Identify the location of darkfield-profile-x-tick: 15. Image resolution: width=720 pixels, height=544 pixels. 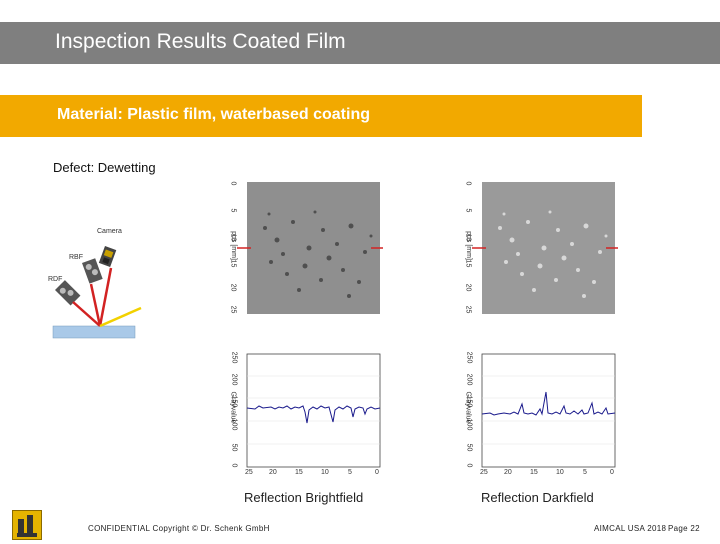
(534, 472).